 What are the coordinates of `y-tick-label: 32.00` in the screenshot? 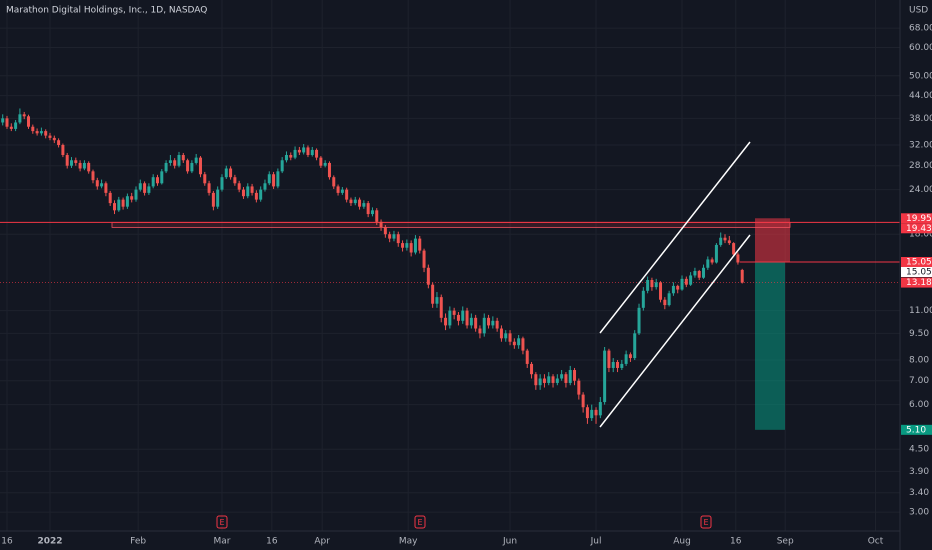 It's located at (920, 145).